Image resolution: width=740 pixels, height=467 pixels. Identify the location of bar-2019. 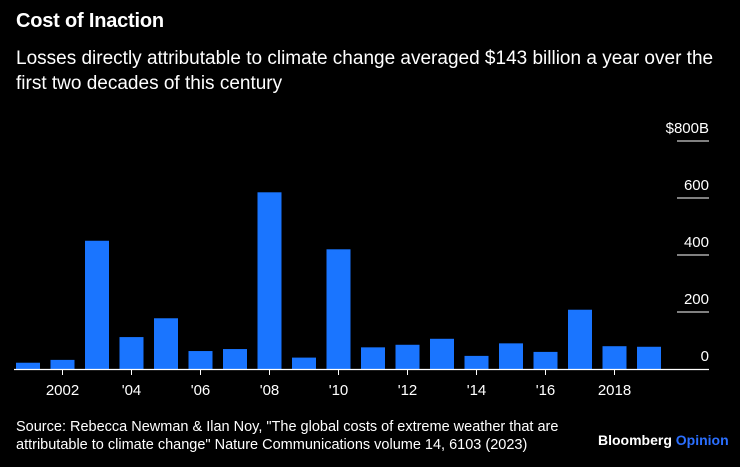
(649, 357).